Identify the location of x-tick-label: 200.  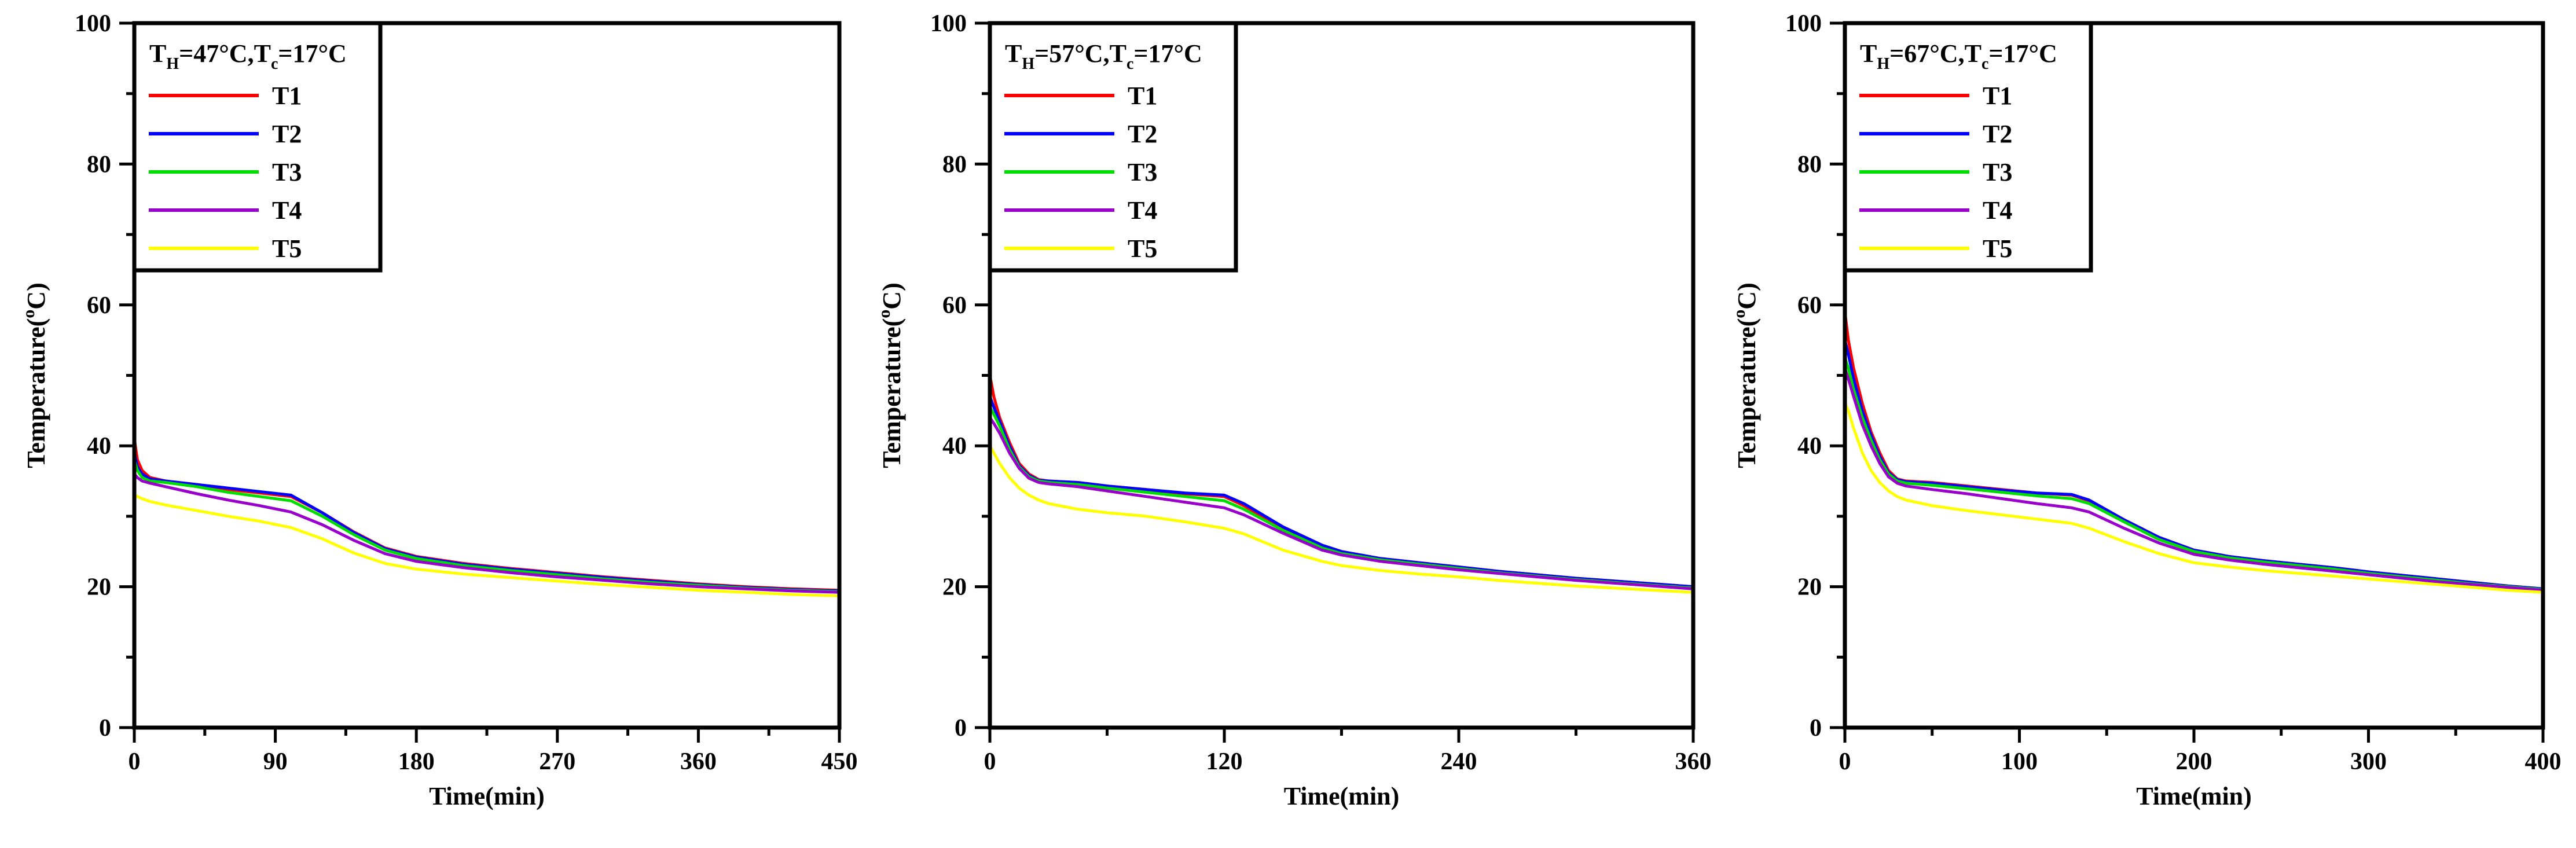
(2194, 761).